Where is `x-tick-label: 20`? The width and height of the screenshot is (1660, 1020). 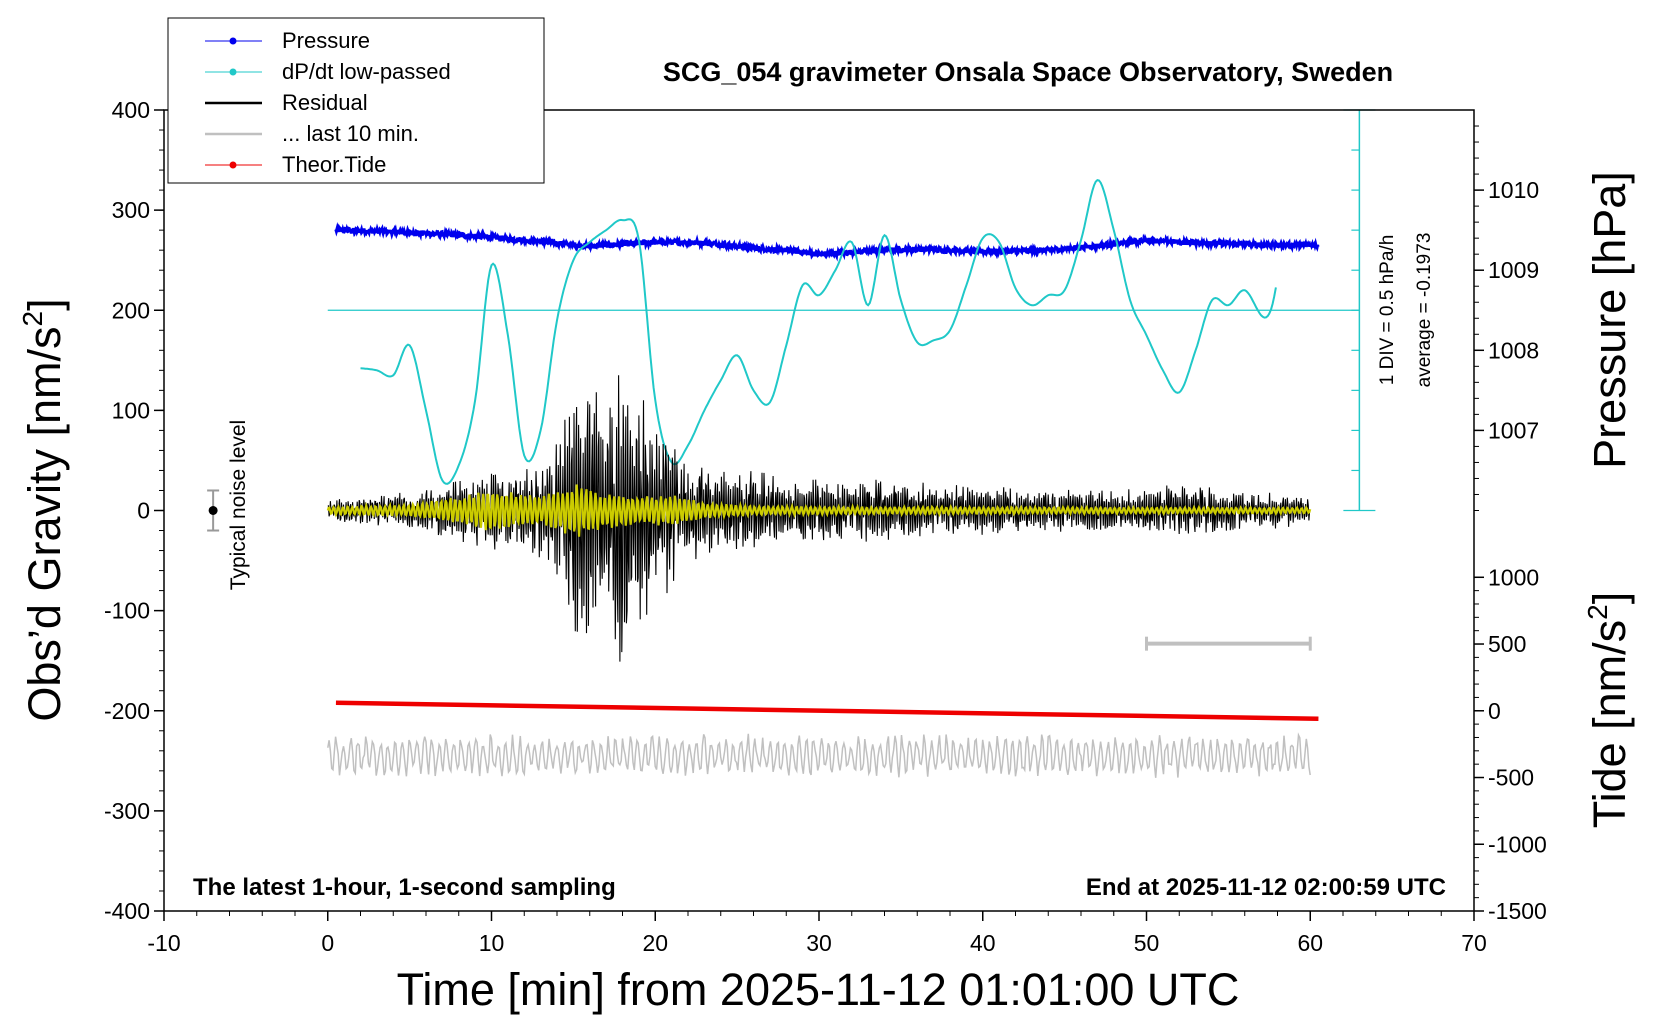
x-tick-label: 20 is located at coordinates (655, 943).